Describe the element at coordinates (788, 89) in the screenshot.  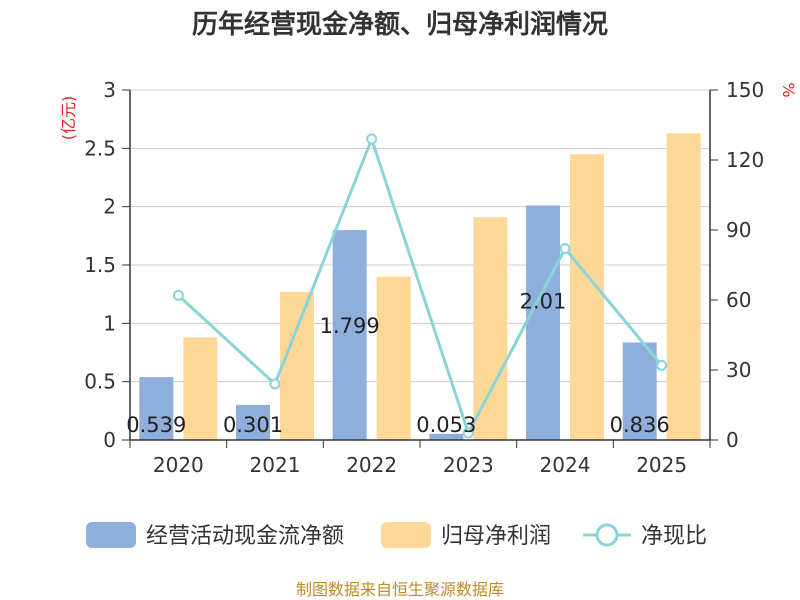
I see `right-axis-unit: %` at that location.